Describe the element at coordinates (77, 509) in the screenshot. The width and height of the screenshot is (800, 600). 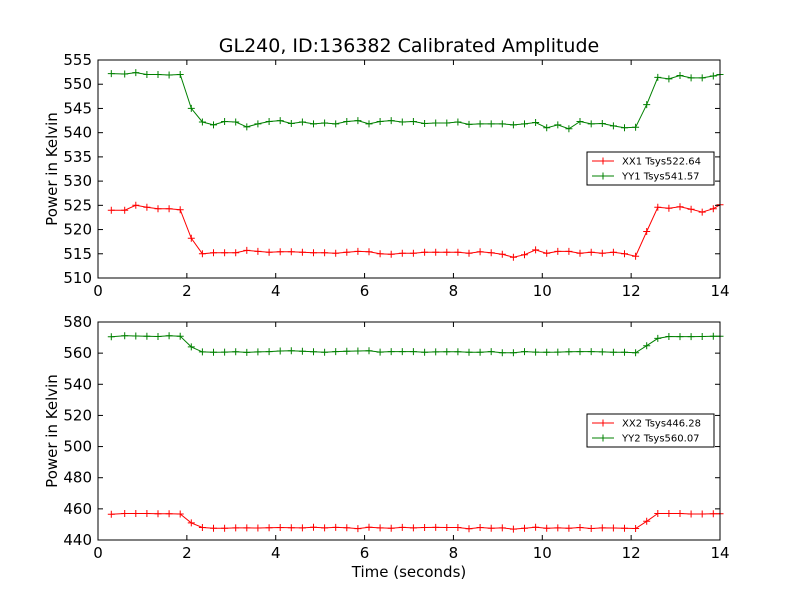
I see `y-tick-label: 460` at that location.